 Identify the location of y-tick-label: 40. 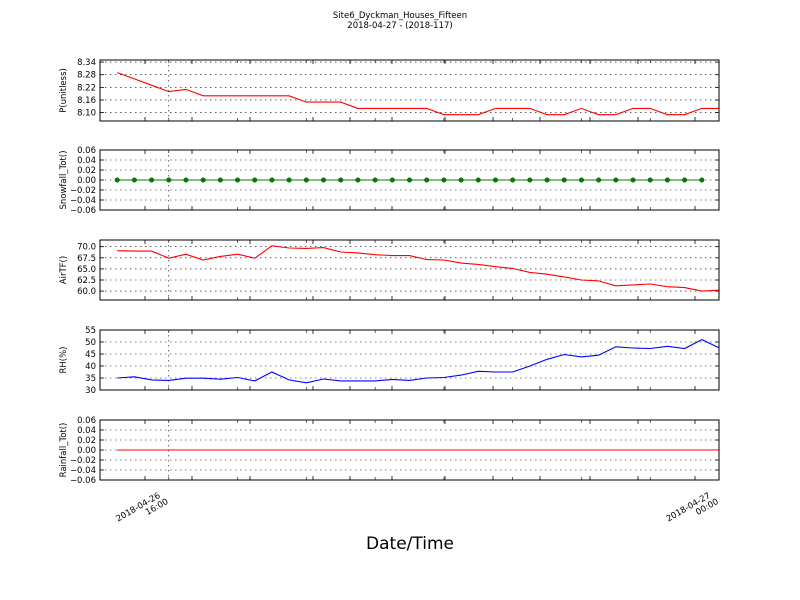
(90, 367).